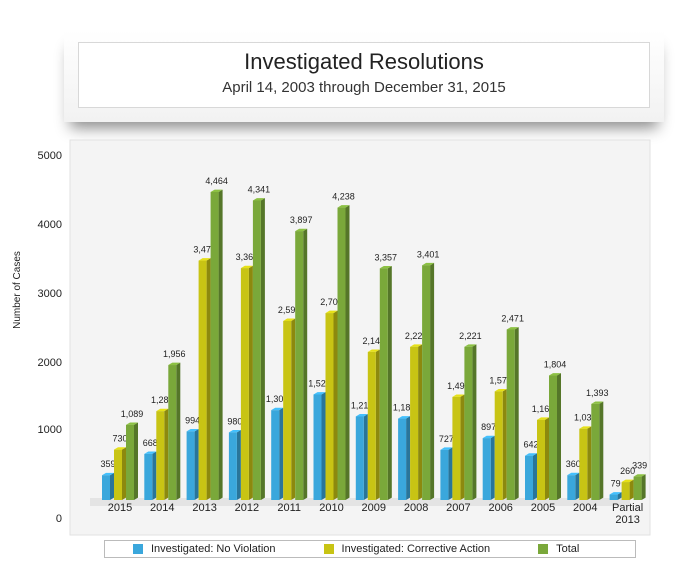  Describe the element at coordinates (119, 439) in the screenshot. I see `data-label: 730` at that location.